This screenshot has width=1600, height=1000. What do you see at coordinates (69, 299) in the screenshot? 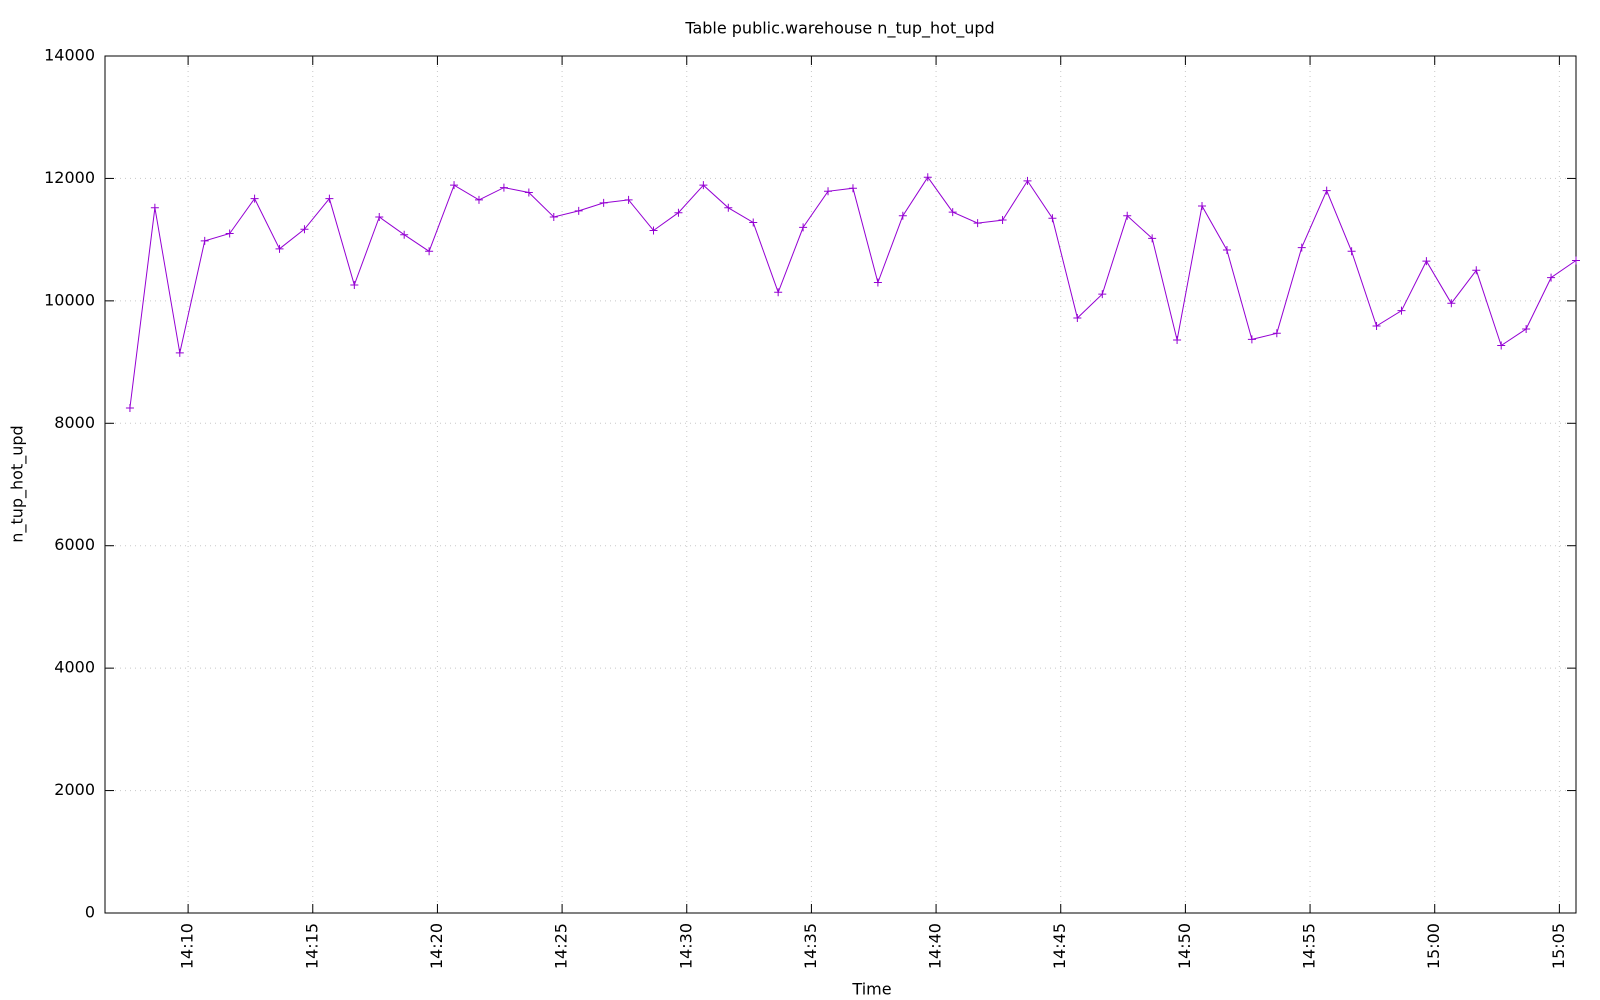
I see `y-tick-label: 10000` at bounding box center [69, 299].